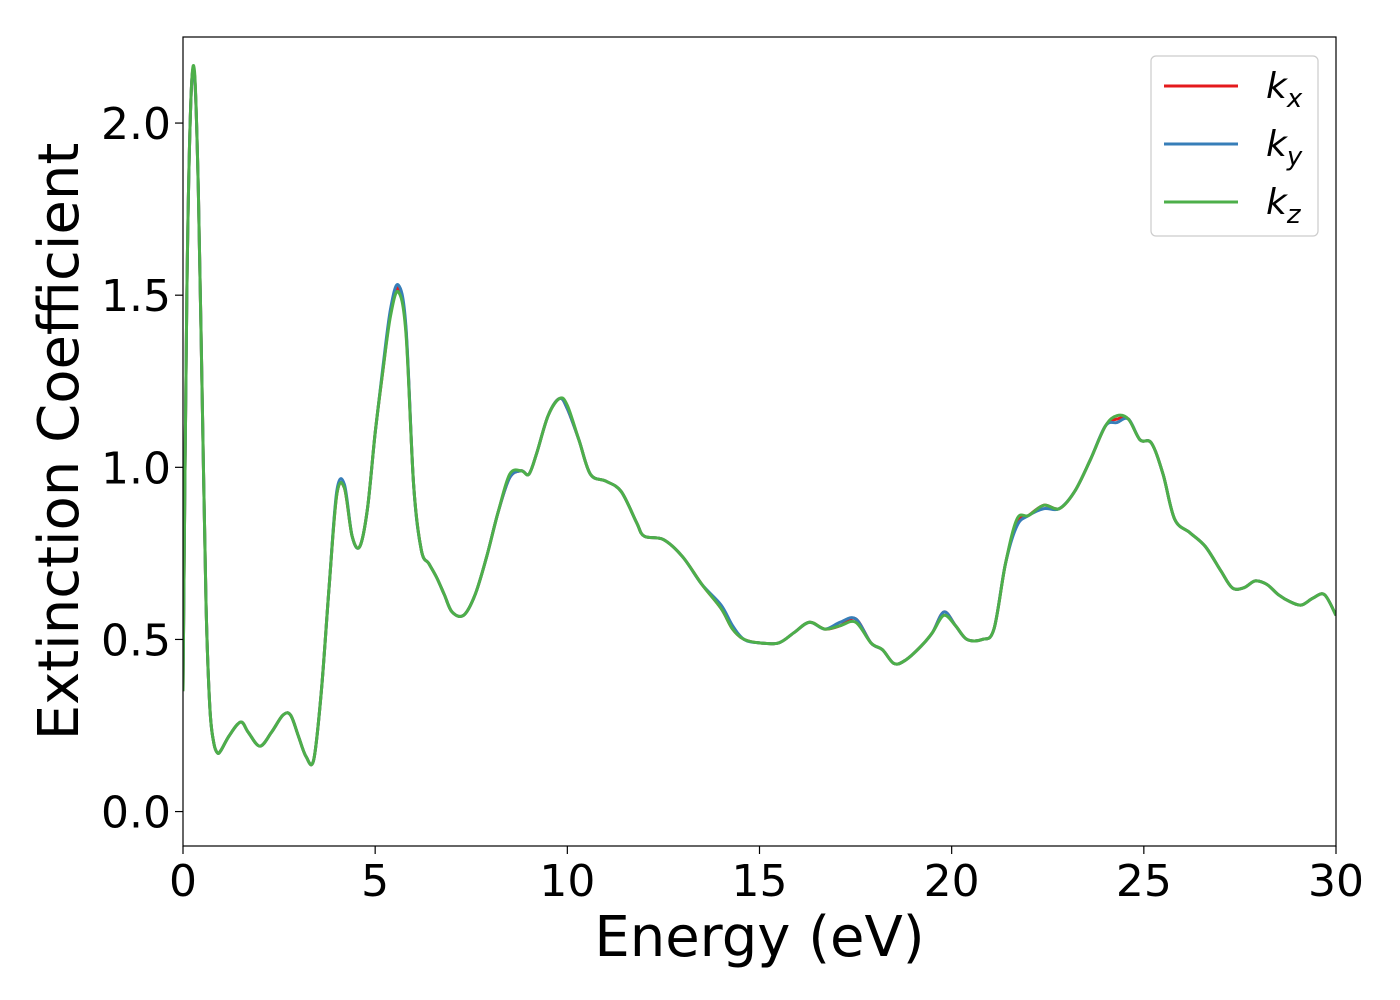 This screenshot has height=1000, width=1400. I want to click on x-tick-label: 30, so click(1336, 881).